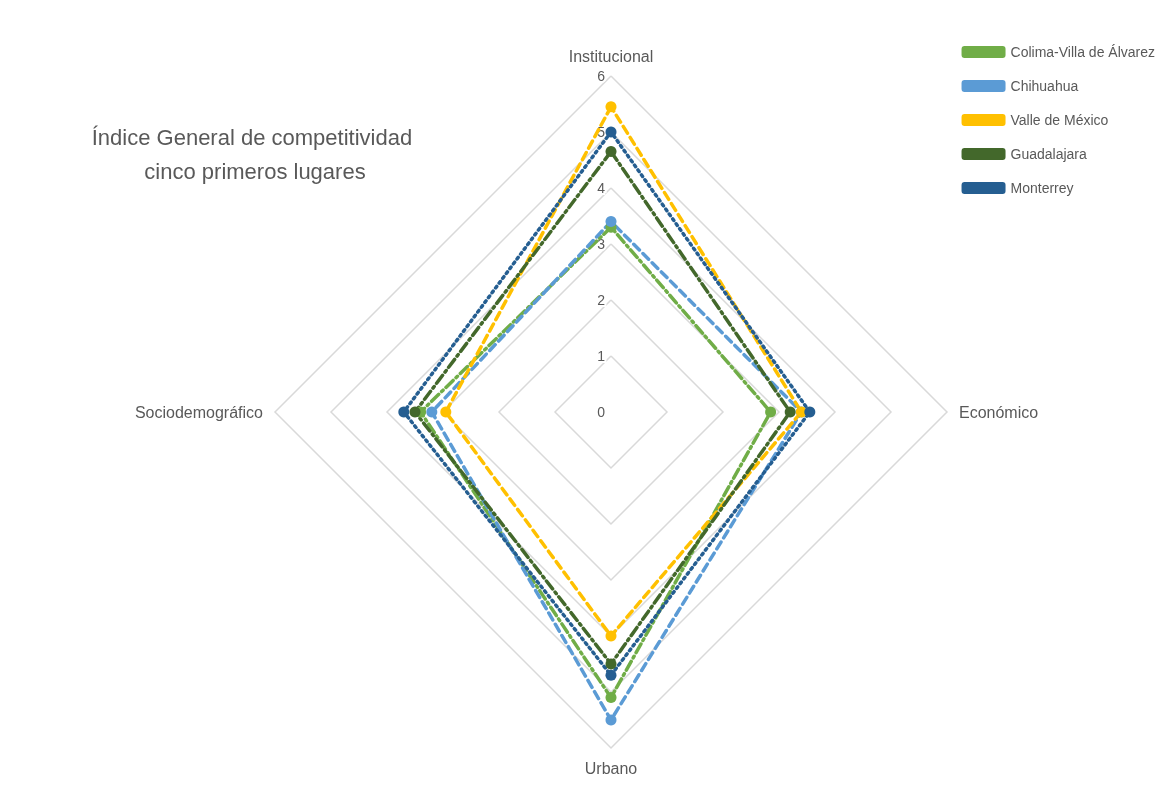 This screenshot has height=796, width=1170. I want to click on legend-label: Valle de México, so click(1059, 120).